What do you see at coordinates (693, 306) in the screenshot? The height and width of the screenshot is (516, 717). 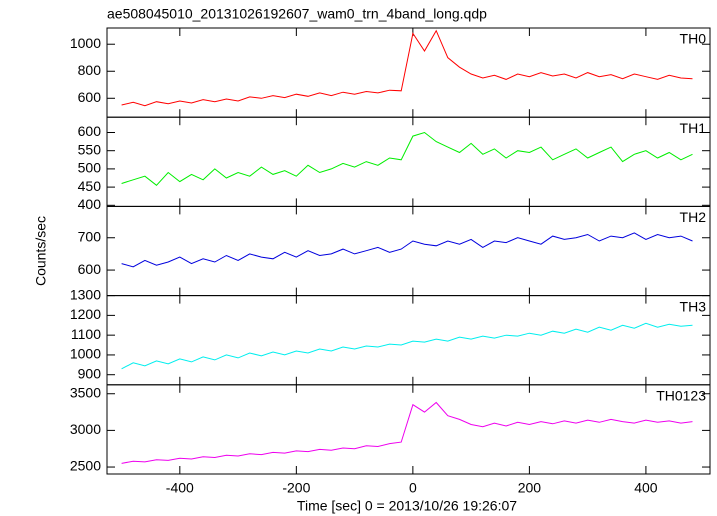 I see `panel-label: TH3` at bounding box center [693, 306].